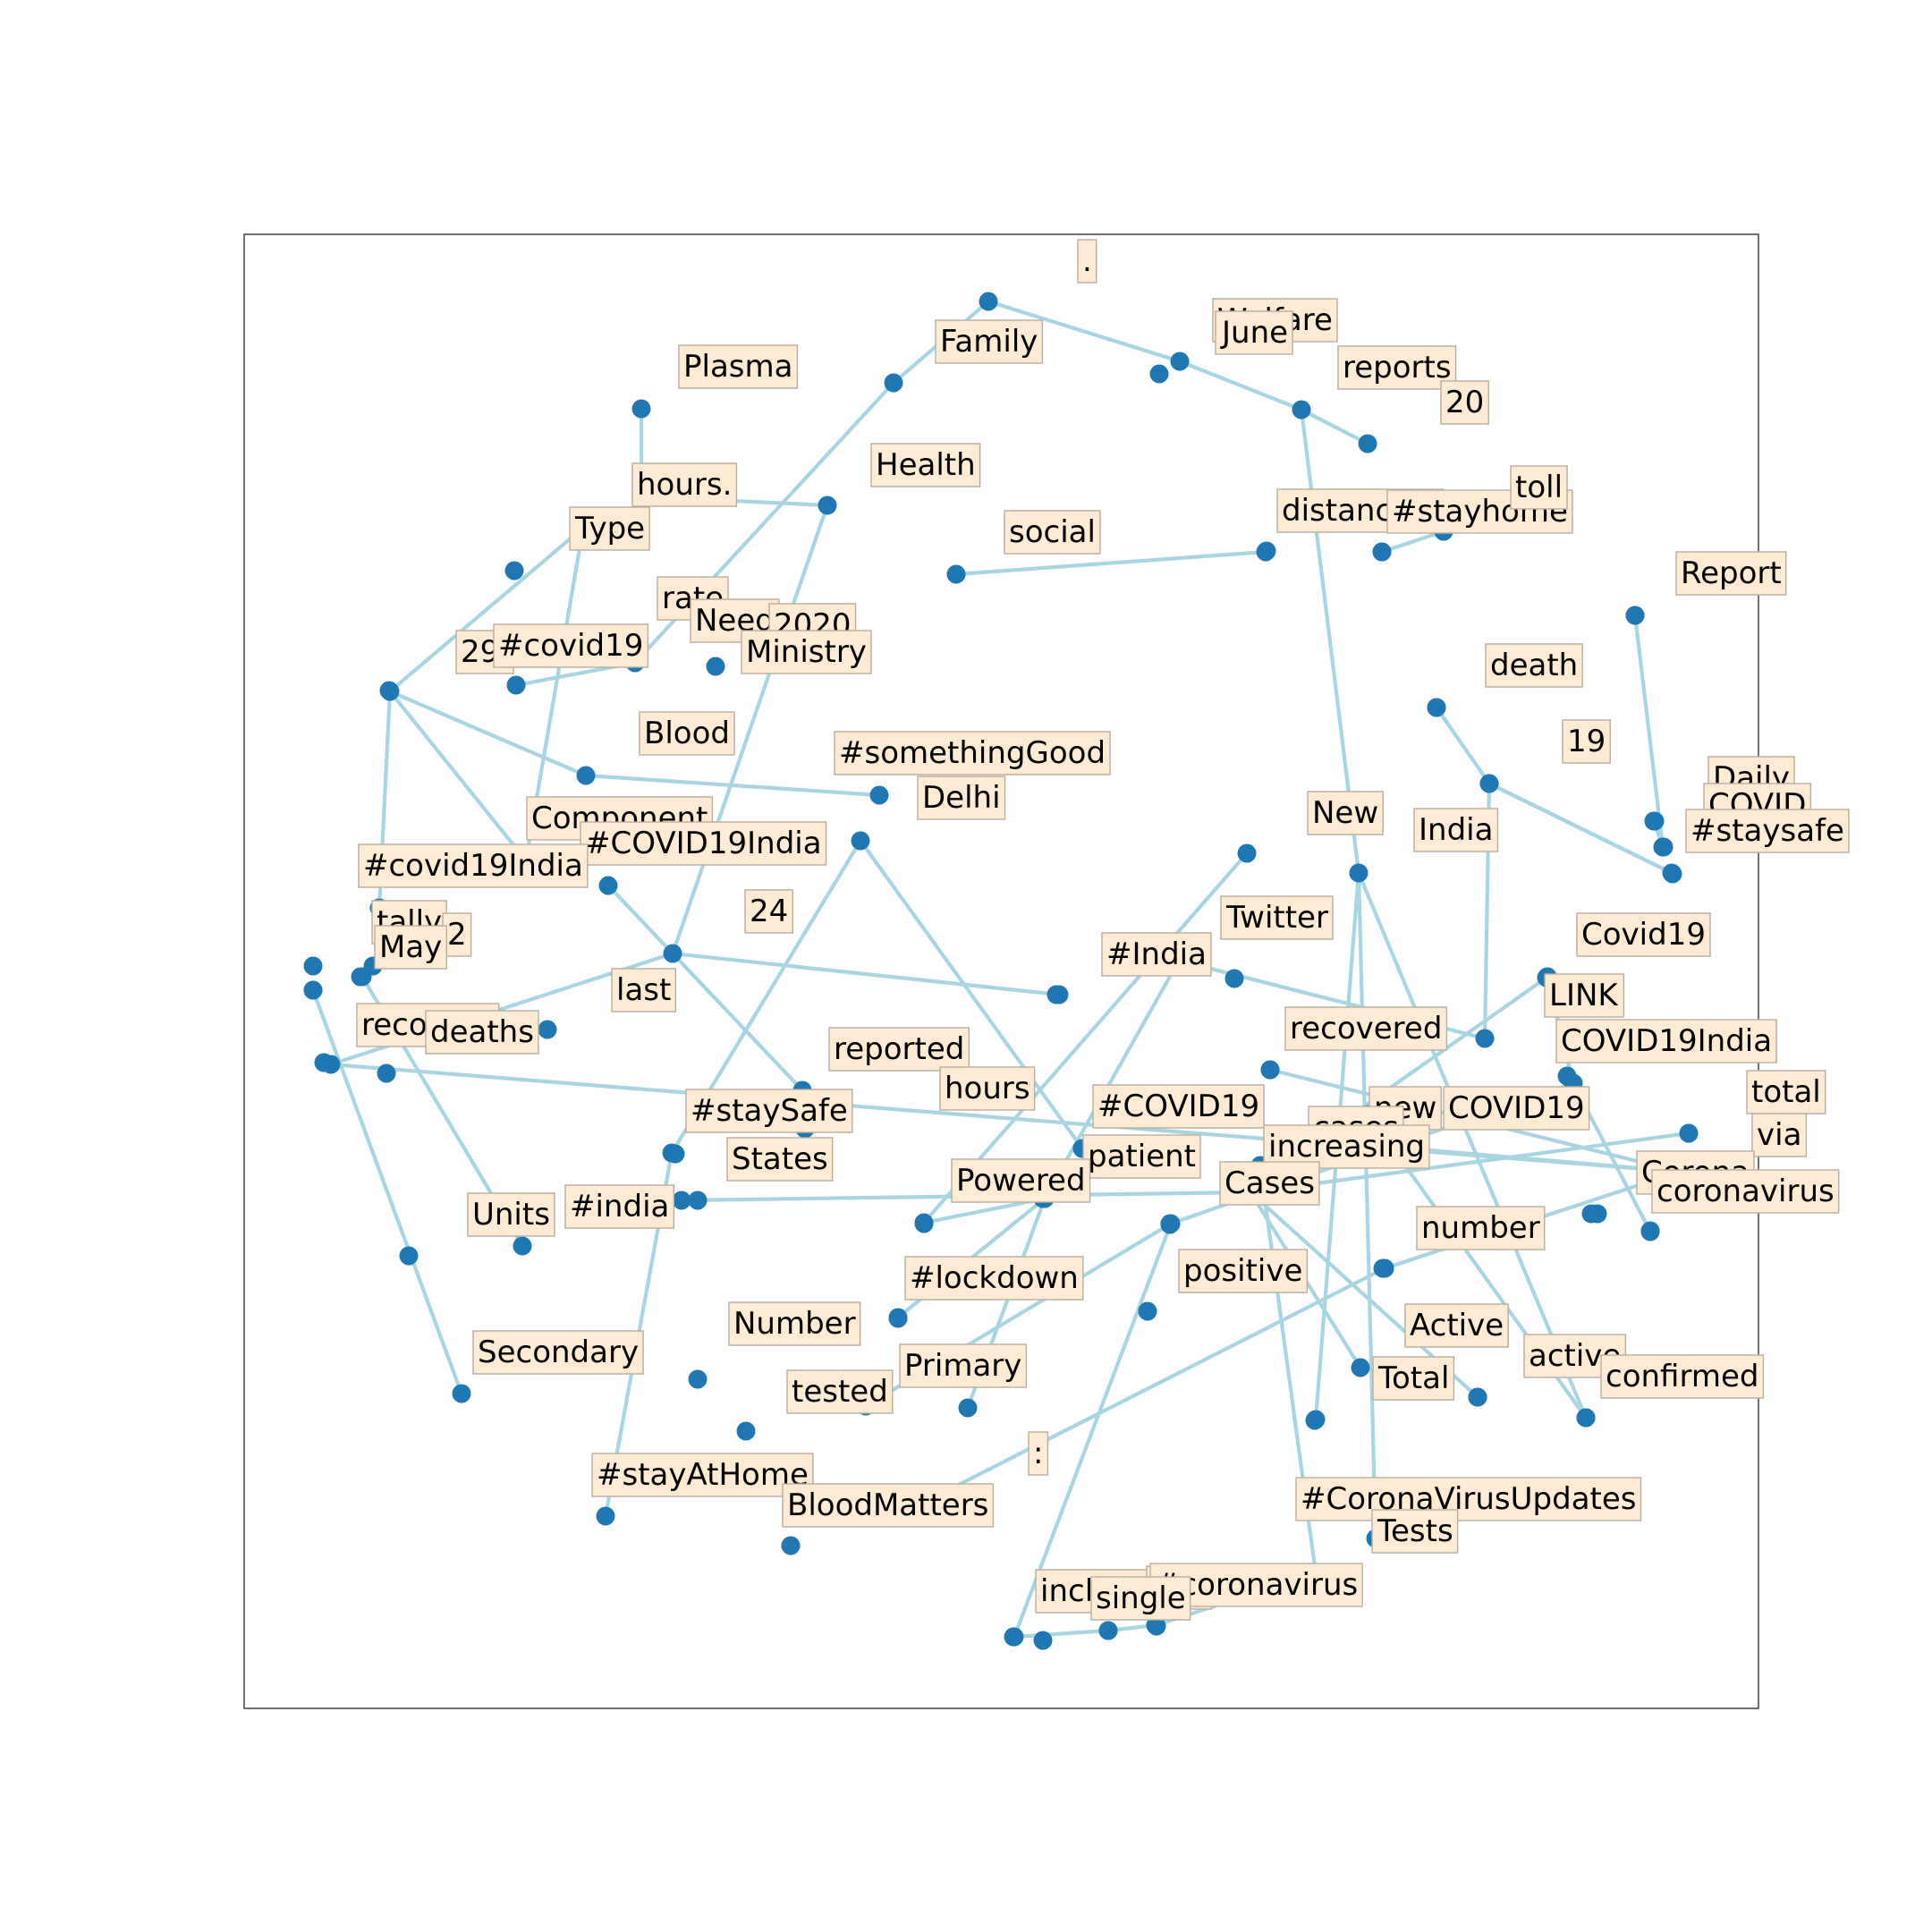  What do you see at coordinates (605, 1516) in the screenshot?
I see `node-dot-n78` at bounding box center [605, 1516].